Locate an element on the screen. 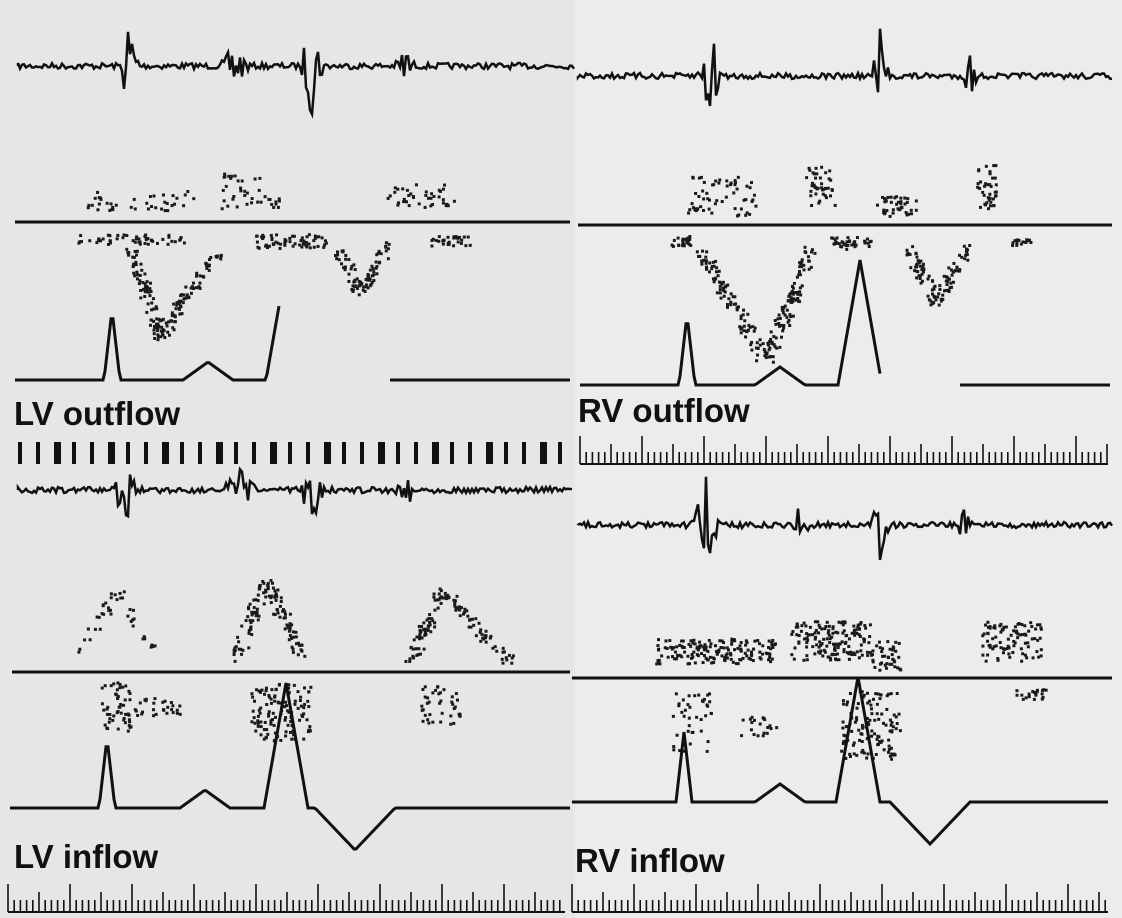 Image resolution: width=1122 pixels, height=918 pixels. phonocardiogram is located at coordinates (845, 518).